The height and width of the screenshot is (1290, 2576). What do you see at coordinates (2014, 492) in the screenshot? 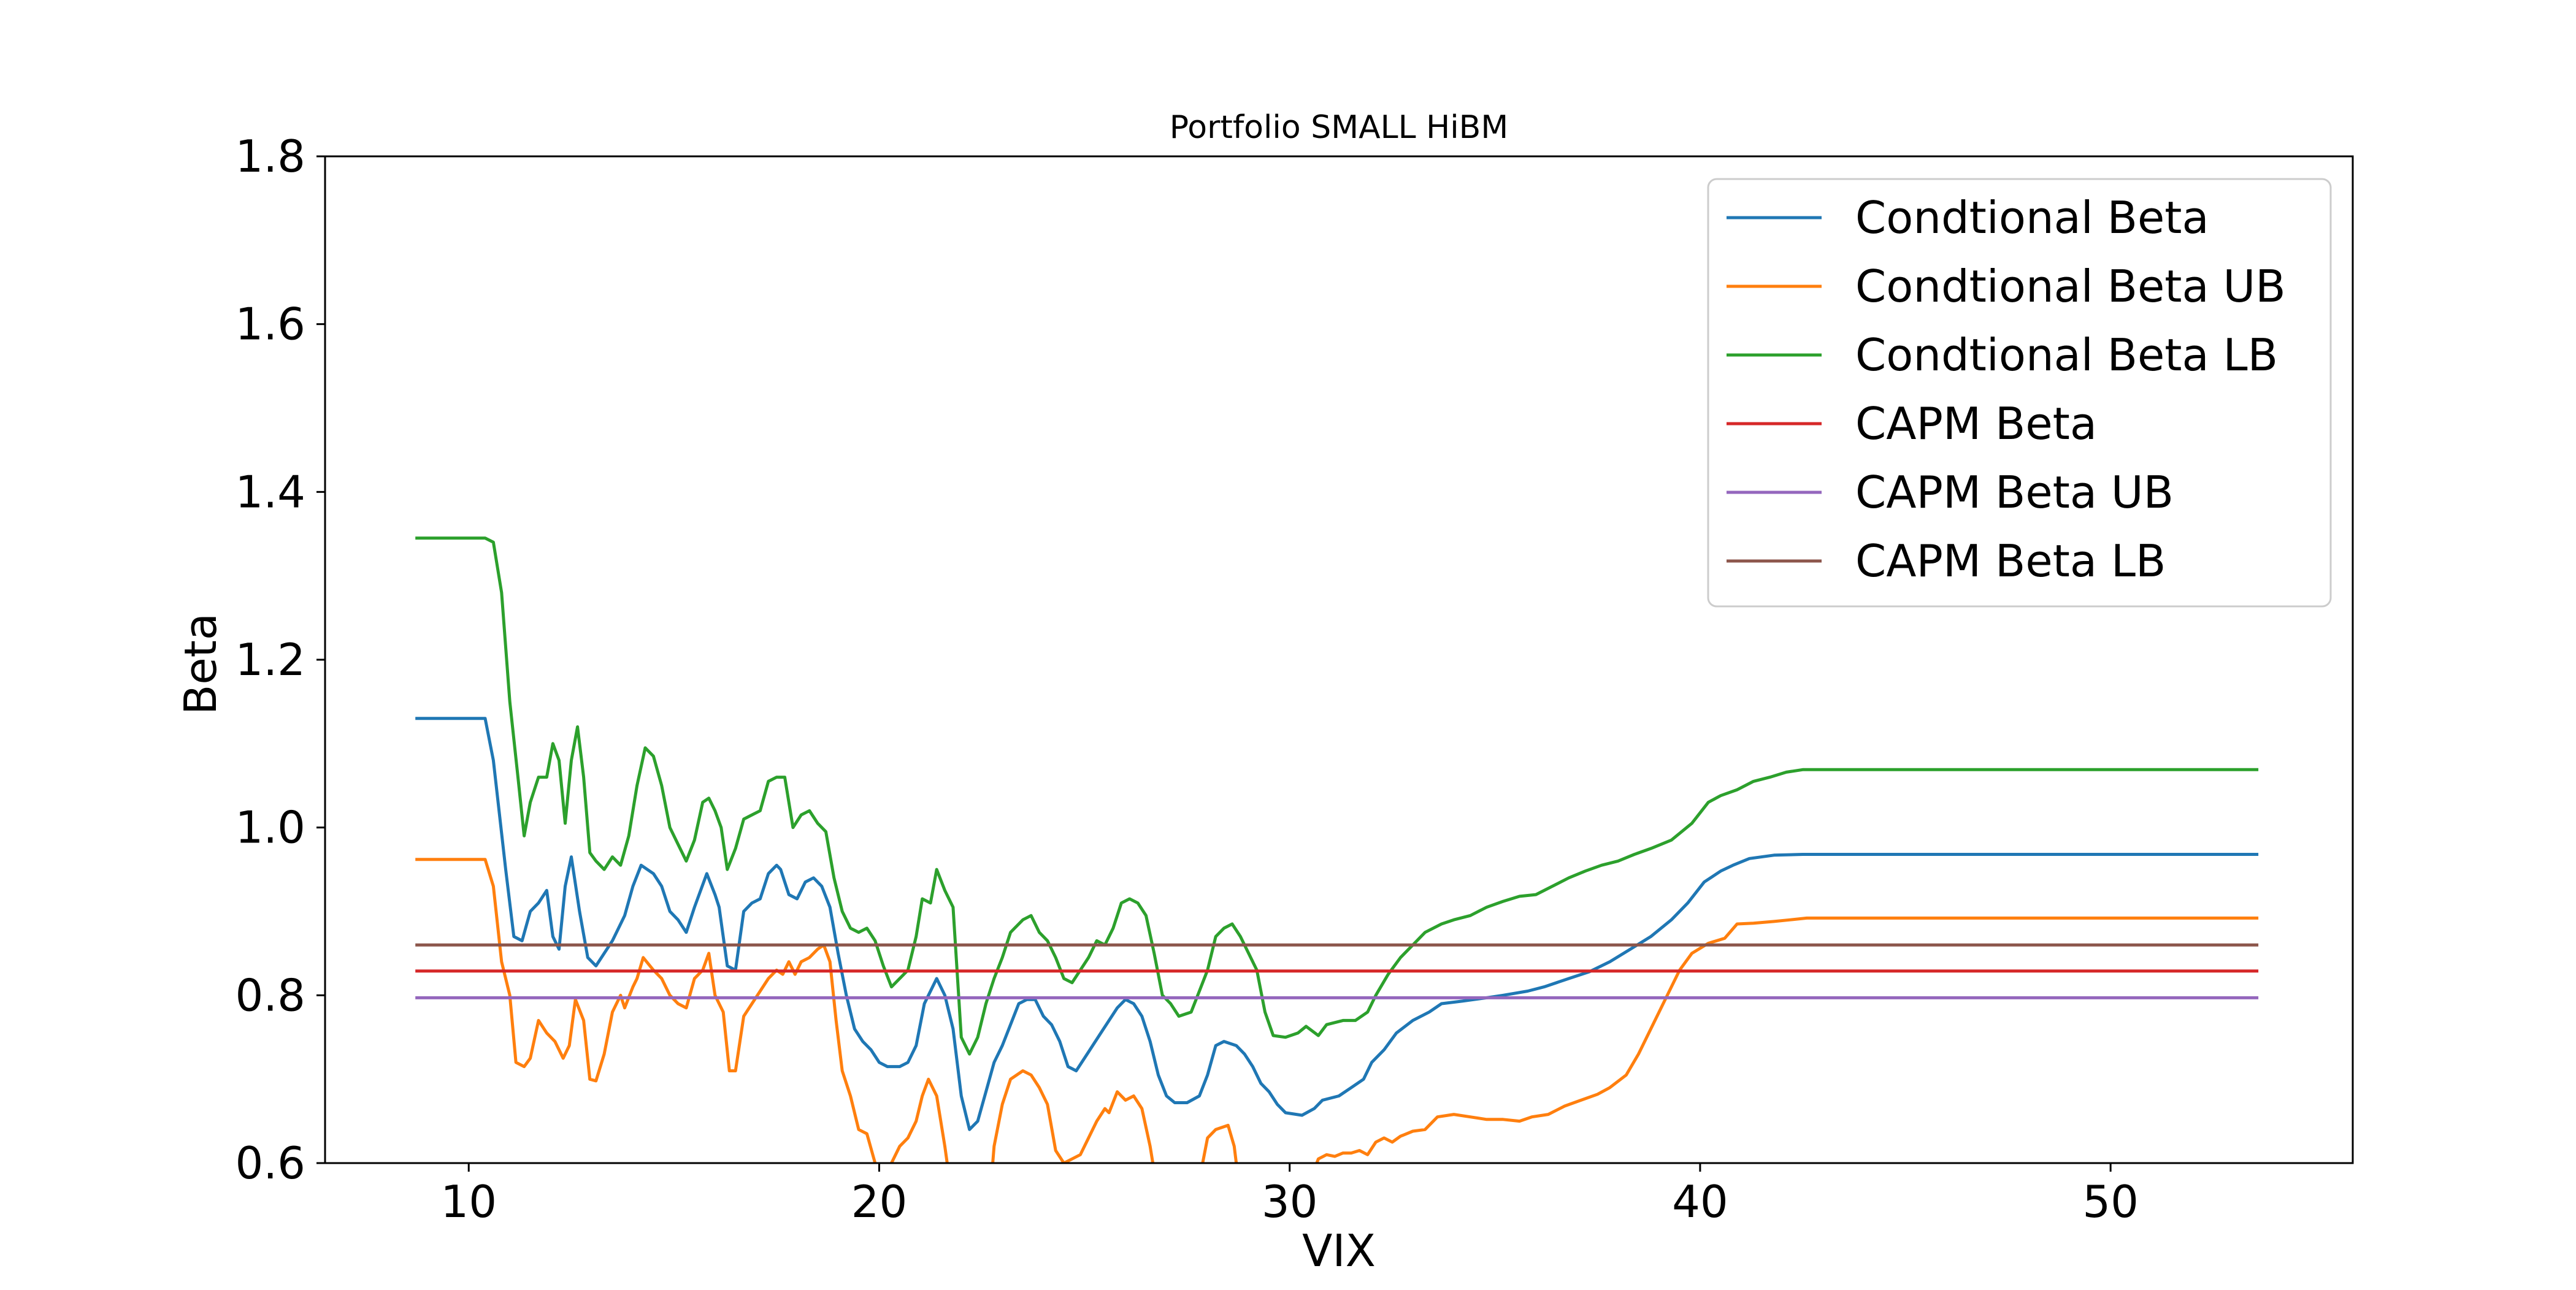
I see `legend-label: CAPM Beta UB` at bounding box center [2014, 492].